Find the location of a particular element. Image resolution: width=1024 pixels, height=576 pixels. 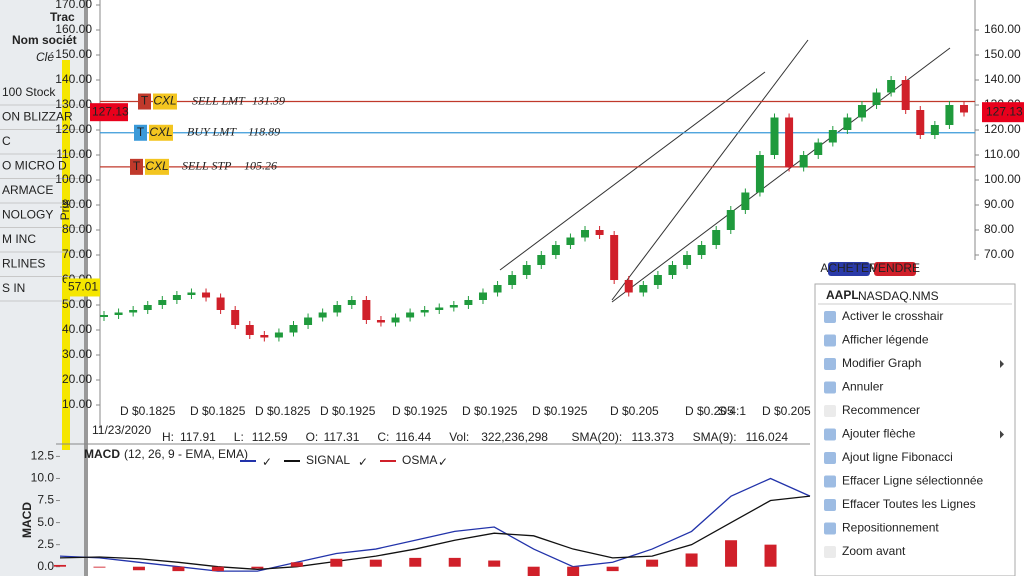

macd-title: MACD is located at coordinates (102, 454).